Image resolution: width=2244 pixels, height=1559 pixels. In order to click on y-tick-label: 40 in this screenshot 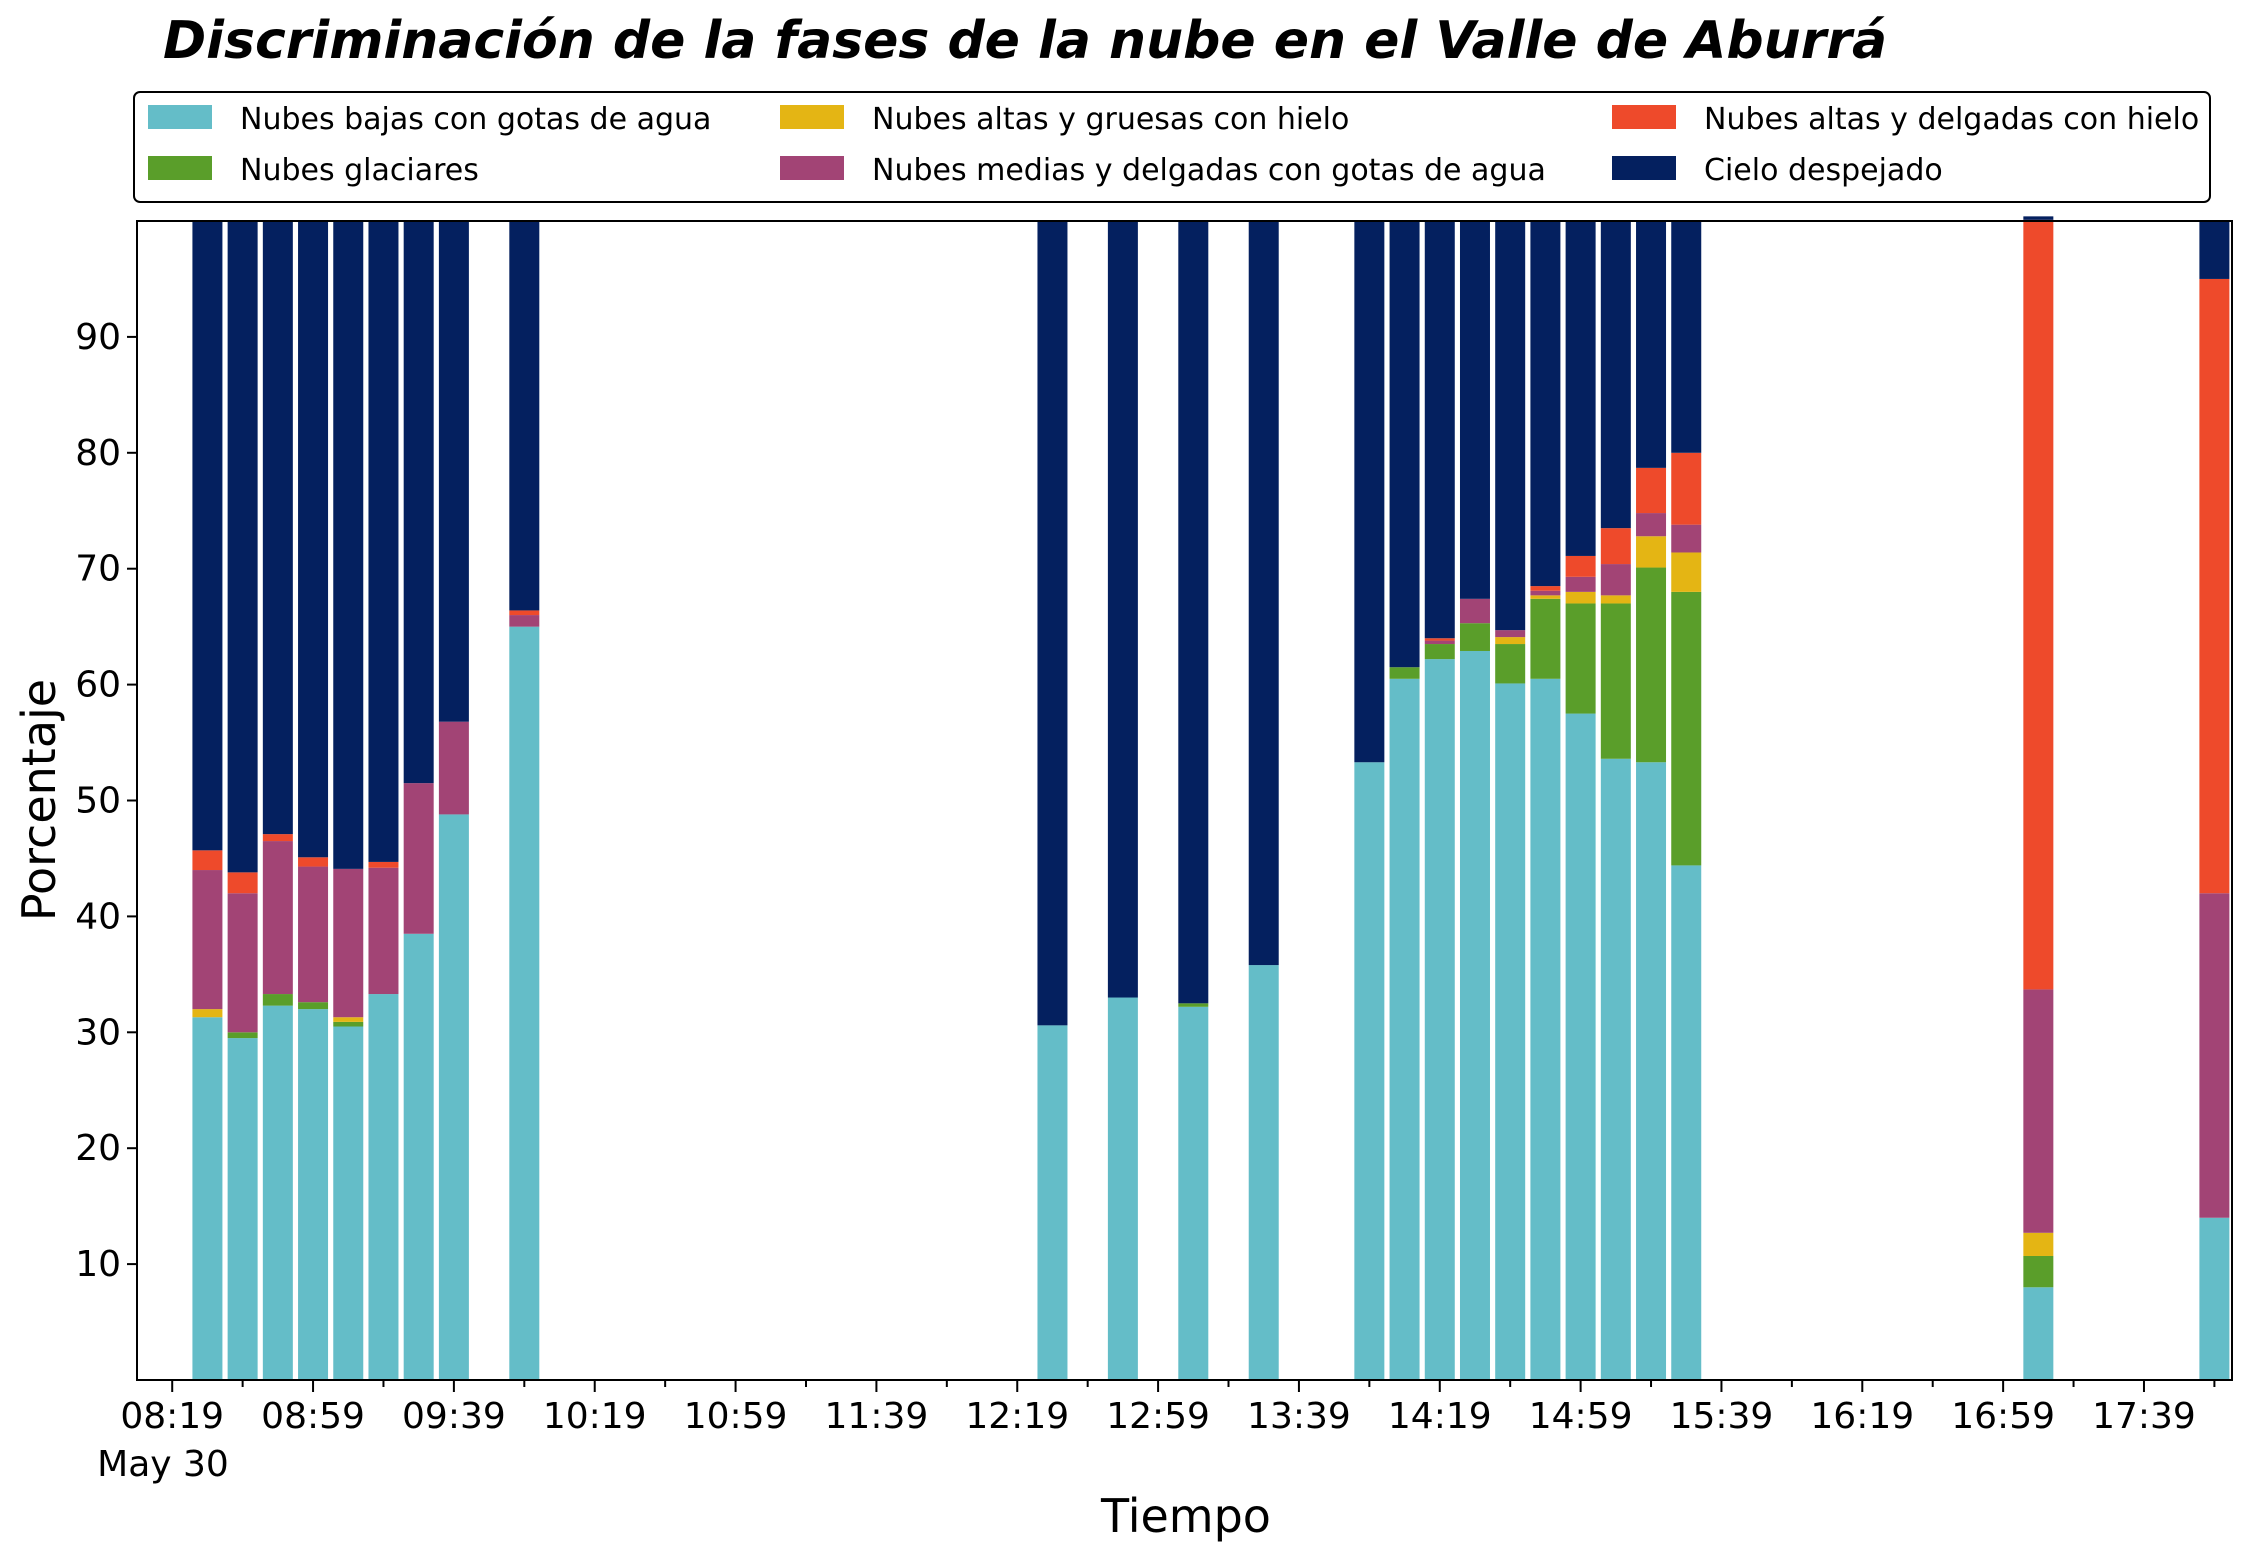, I will do `click(98, 916)`.